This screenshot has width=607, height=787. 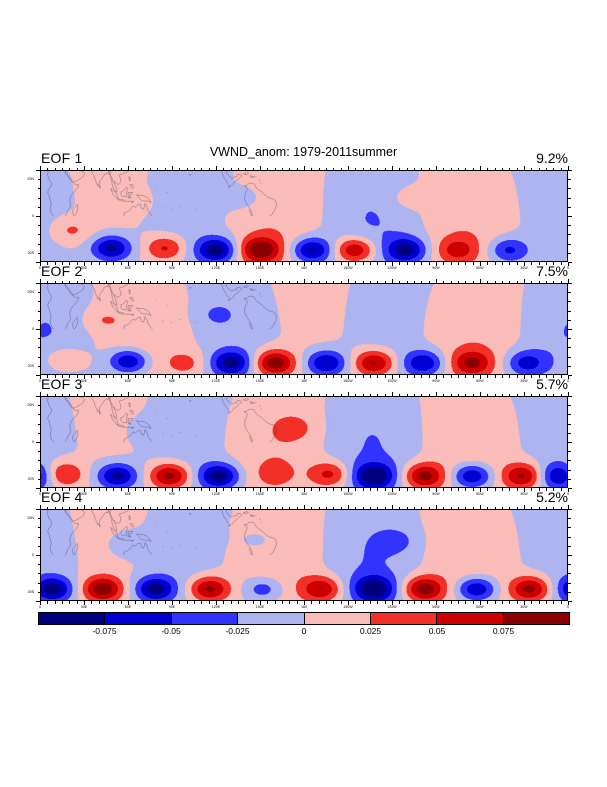 I want to click on y-tick-label: 20S, so click(x=30, y=252).